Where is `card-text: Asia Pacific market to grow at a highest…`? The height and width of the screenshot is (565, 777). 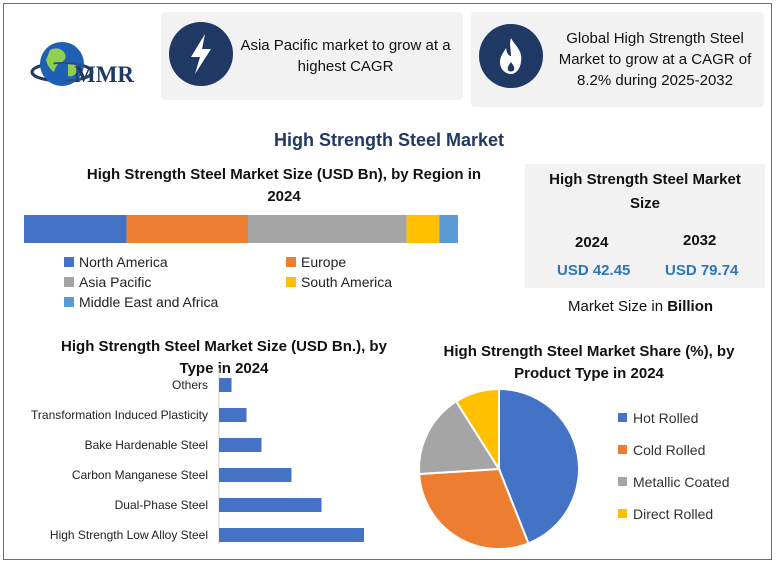 card-text: Asia Pacific market to grow at a highest… is located at coordinates (345, 56).